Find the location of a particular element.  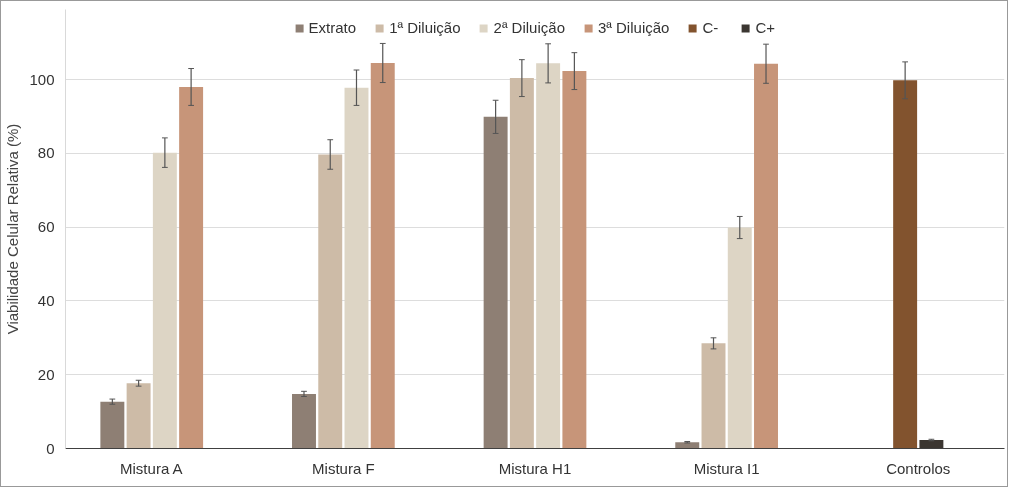

y-tick-label: 100 is located at coordinates (42, 79).